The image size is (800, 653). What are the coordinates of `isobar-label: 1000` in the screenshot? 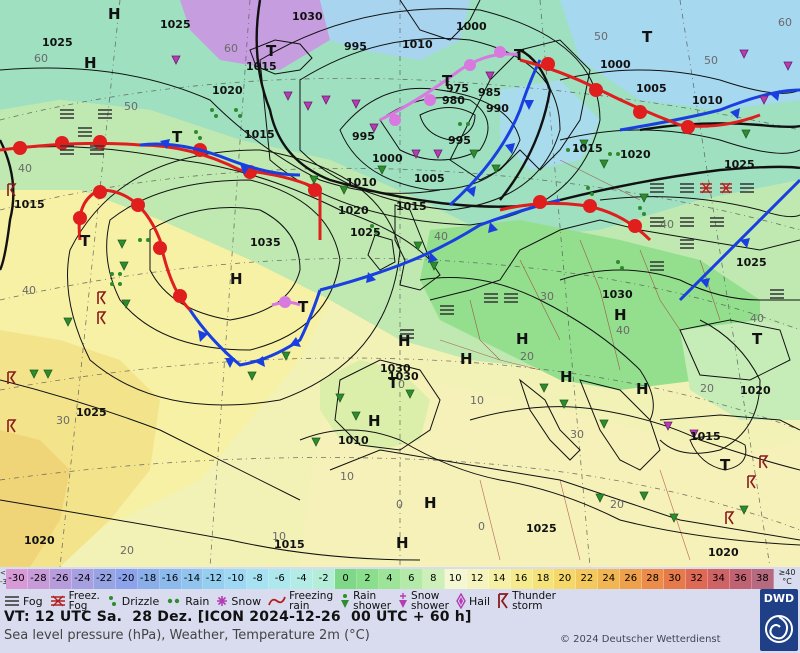 It's located at (387, 158).